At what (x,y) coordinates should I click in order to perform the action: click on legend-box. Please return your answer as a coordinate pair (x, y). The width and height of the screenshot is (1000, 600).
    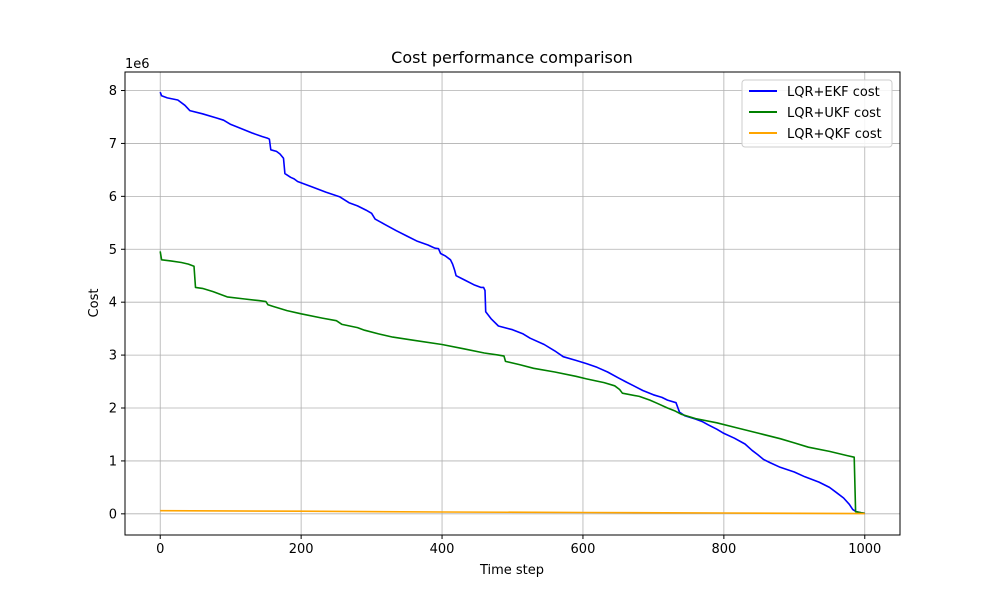
    Looking at the image, I should click on (817, 113).